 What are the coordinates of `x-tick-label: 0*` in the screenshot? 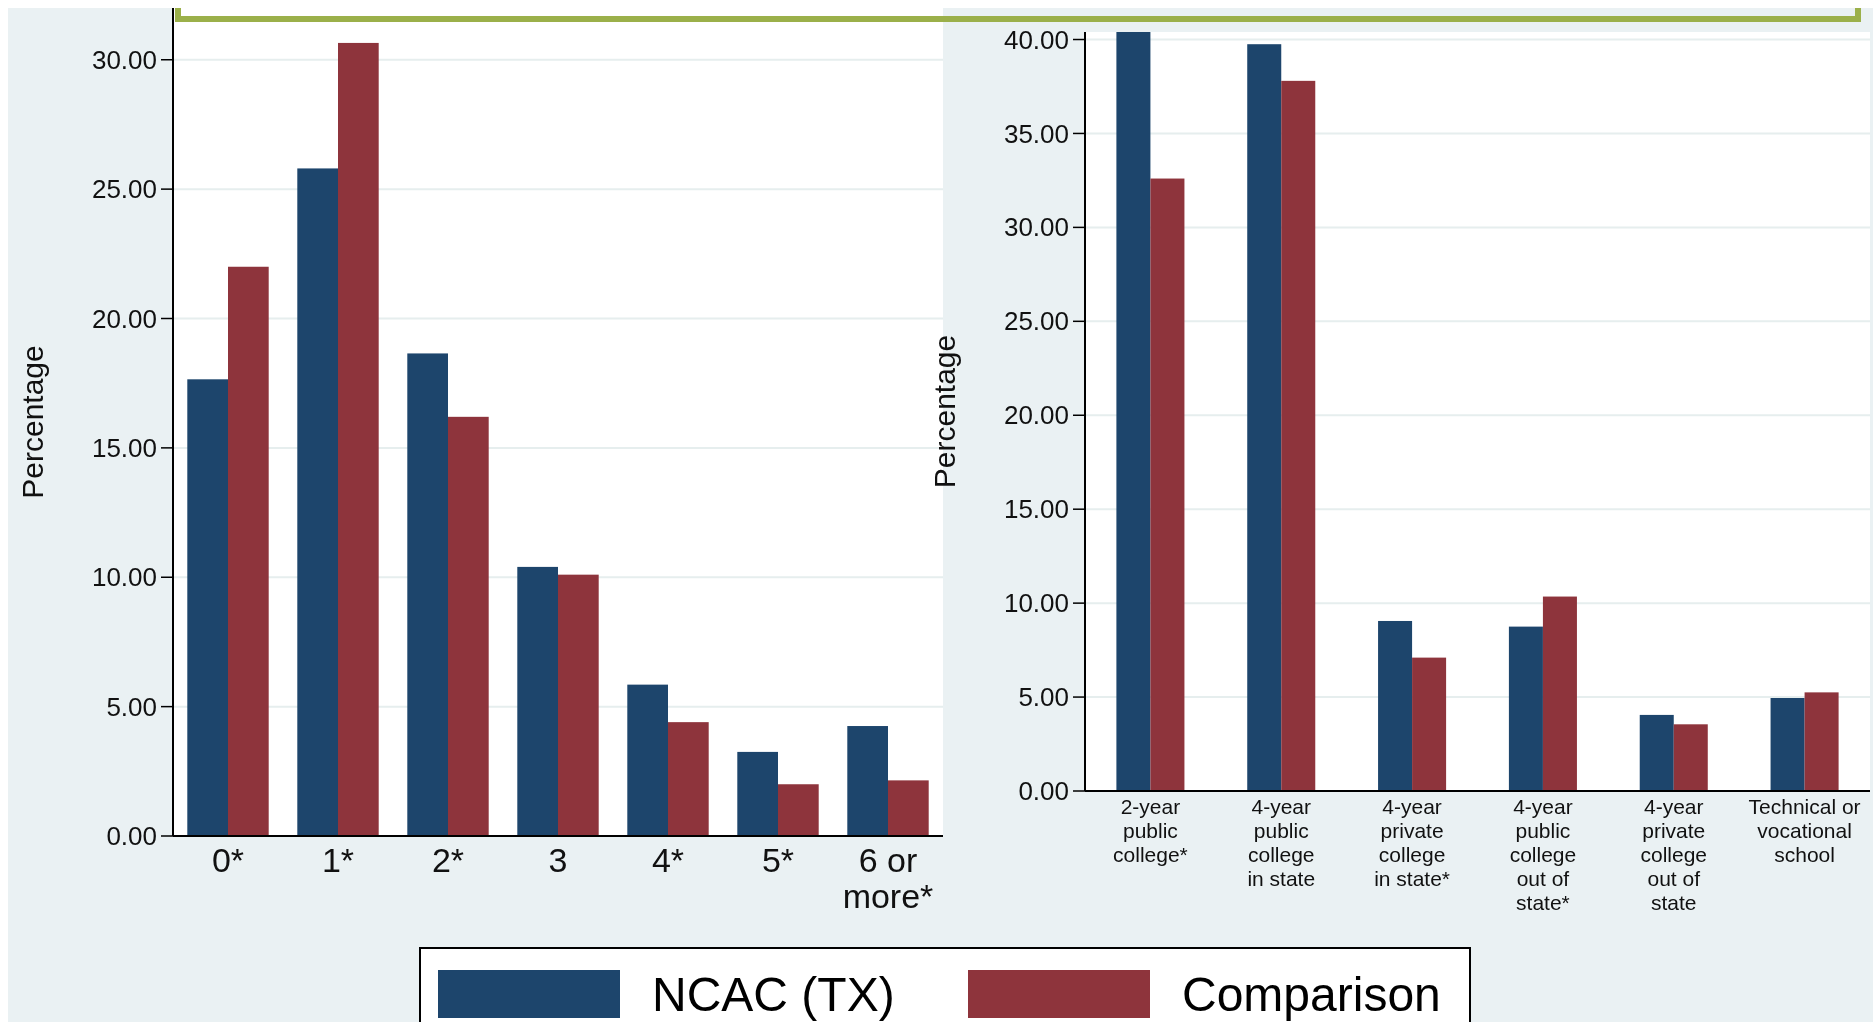 It's located at (228, 860).